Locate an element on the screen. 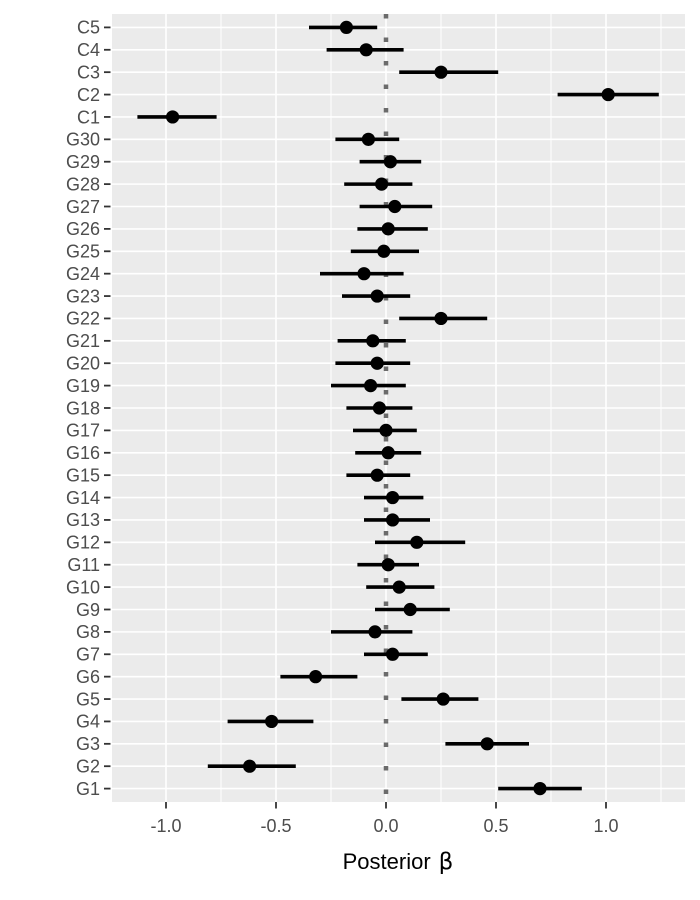 The image size is (700, 900). y-tick-label: G24 is located at coordinates (83, 274).